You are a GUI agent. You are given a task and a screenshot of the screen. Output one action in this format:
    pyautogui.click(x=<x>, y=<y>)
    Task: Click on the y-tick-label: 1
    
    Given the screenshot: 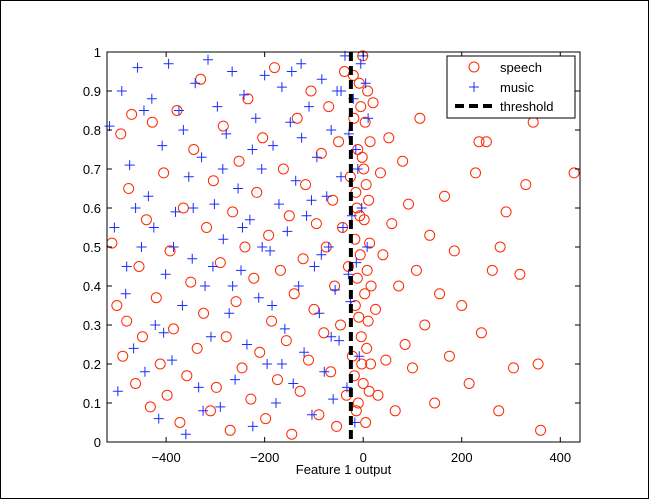 What is the action you would take?
    pyautogui.click(x=97, y=52)
    